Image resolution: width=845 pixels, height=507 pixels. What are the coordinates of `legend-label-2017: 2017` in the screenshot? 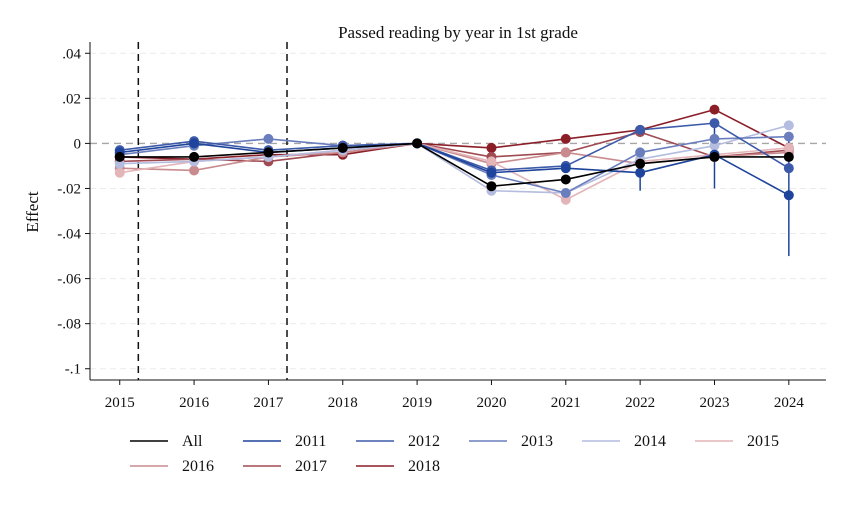 It's located at (311, 466).